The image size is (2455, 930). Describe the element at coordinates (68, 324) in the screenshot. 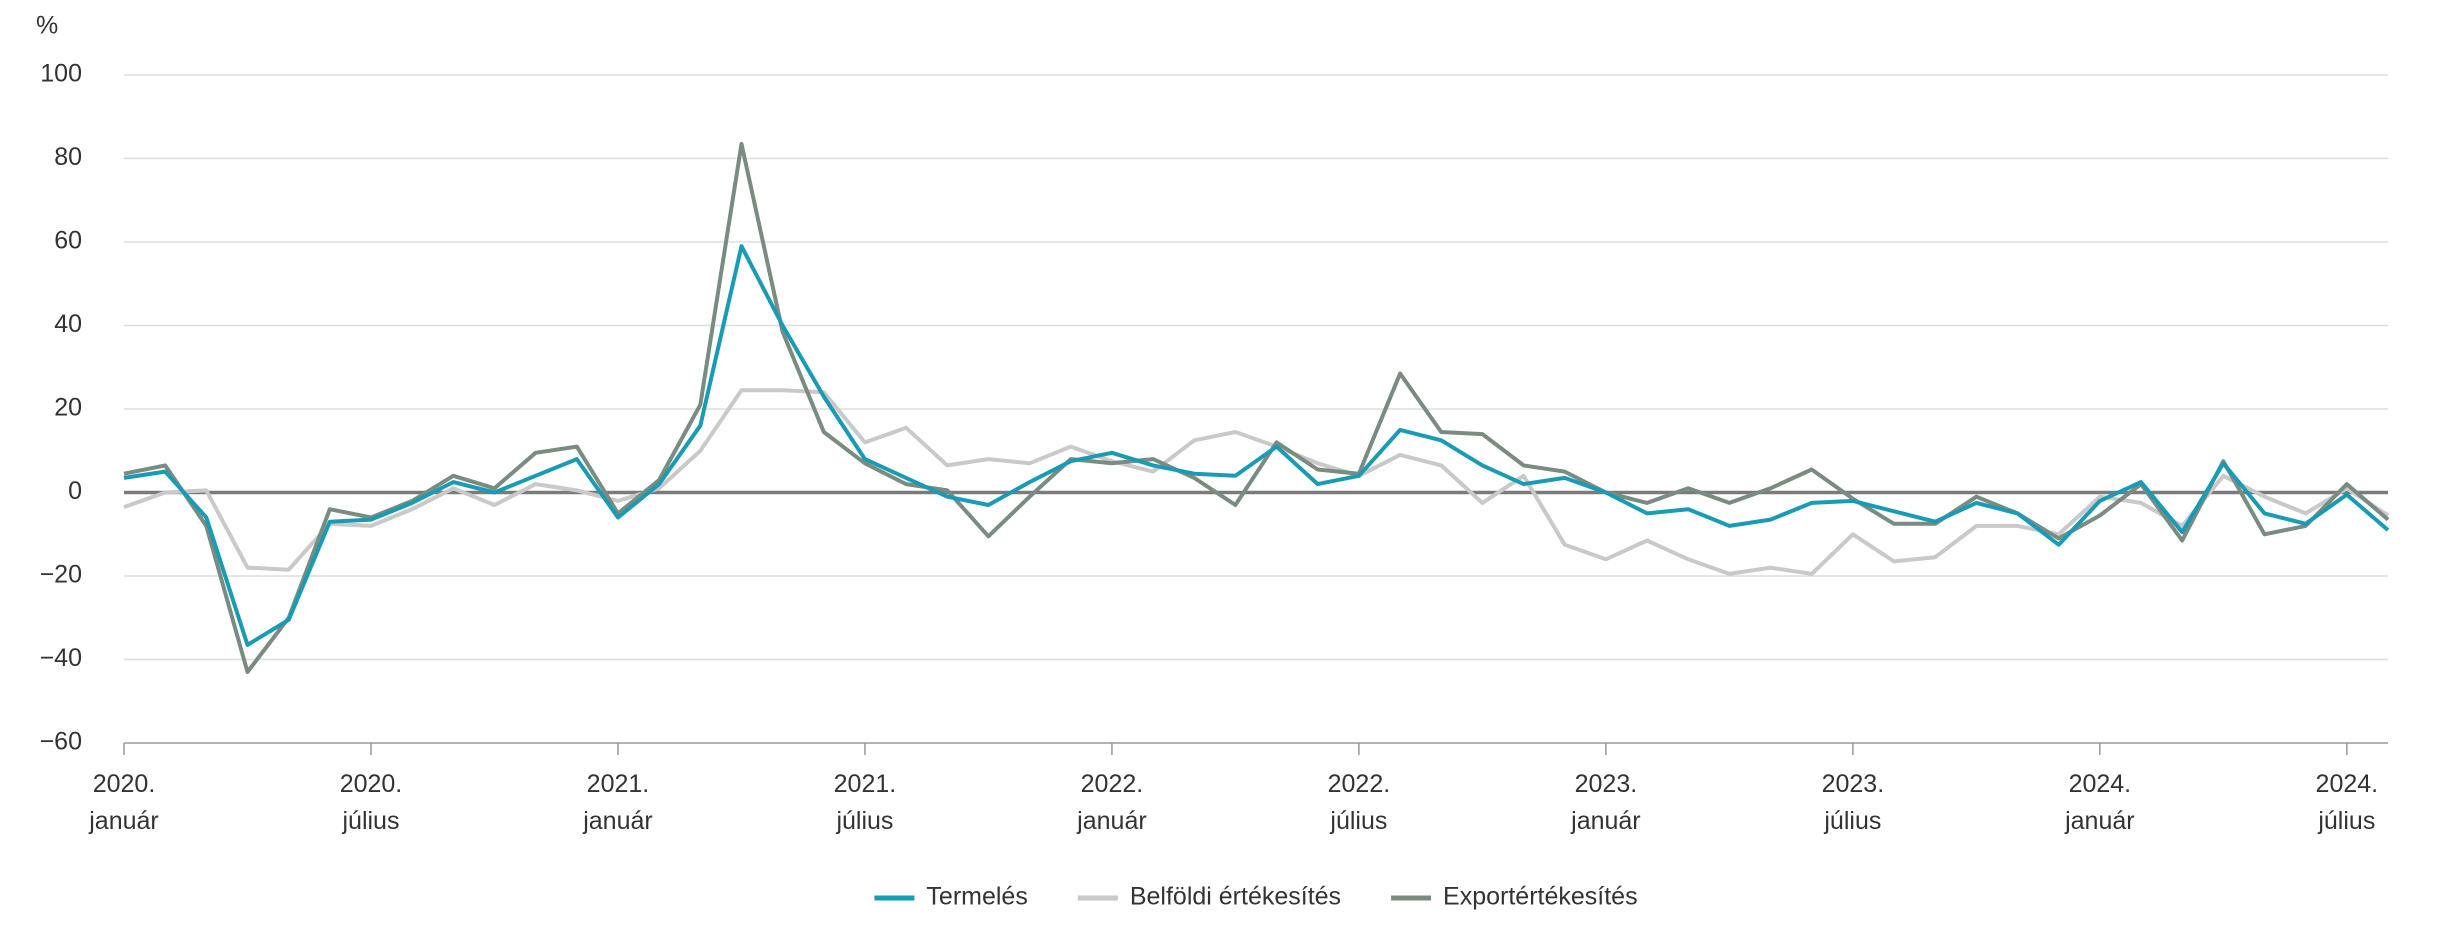

I see `y-tick-label: 40` at that location.